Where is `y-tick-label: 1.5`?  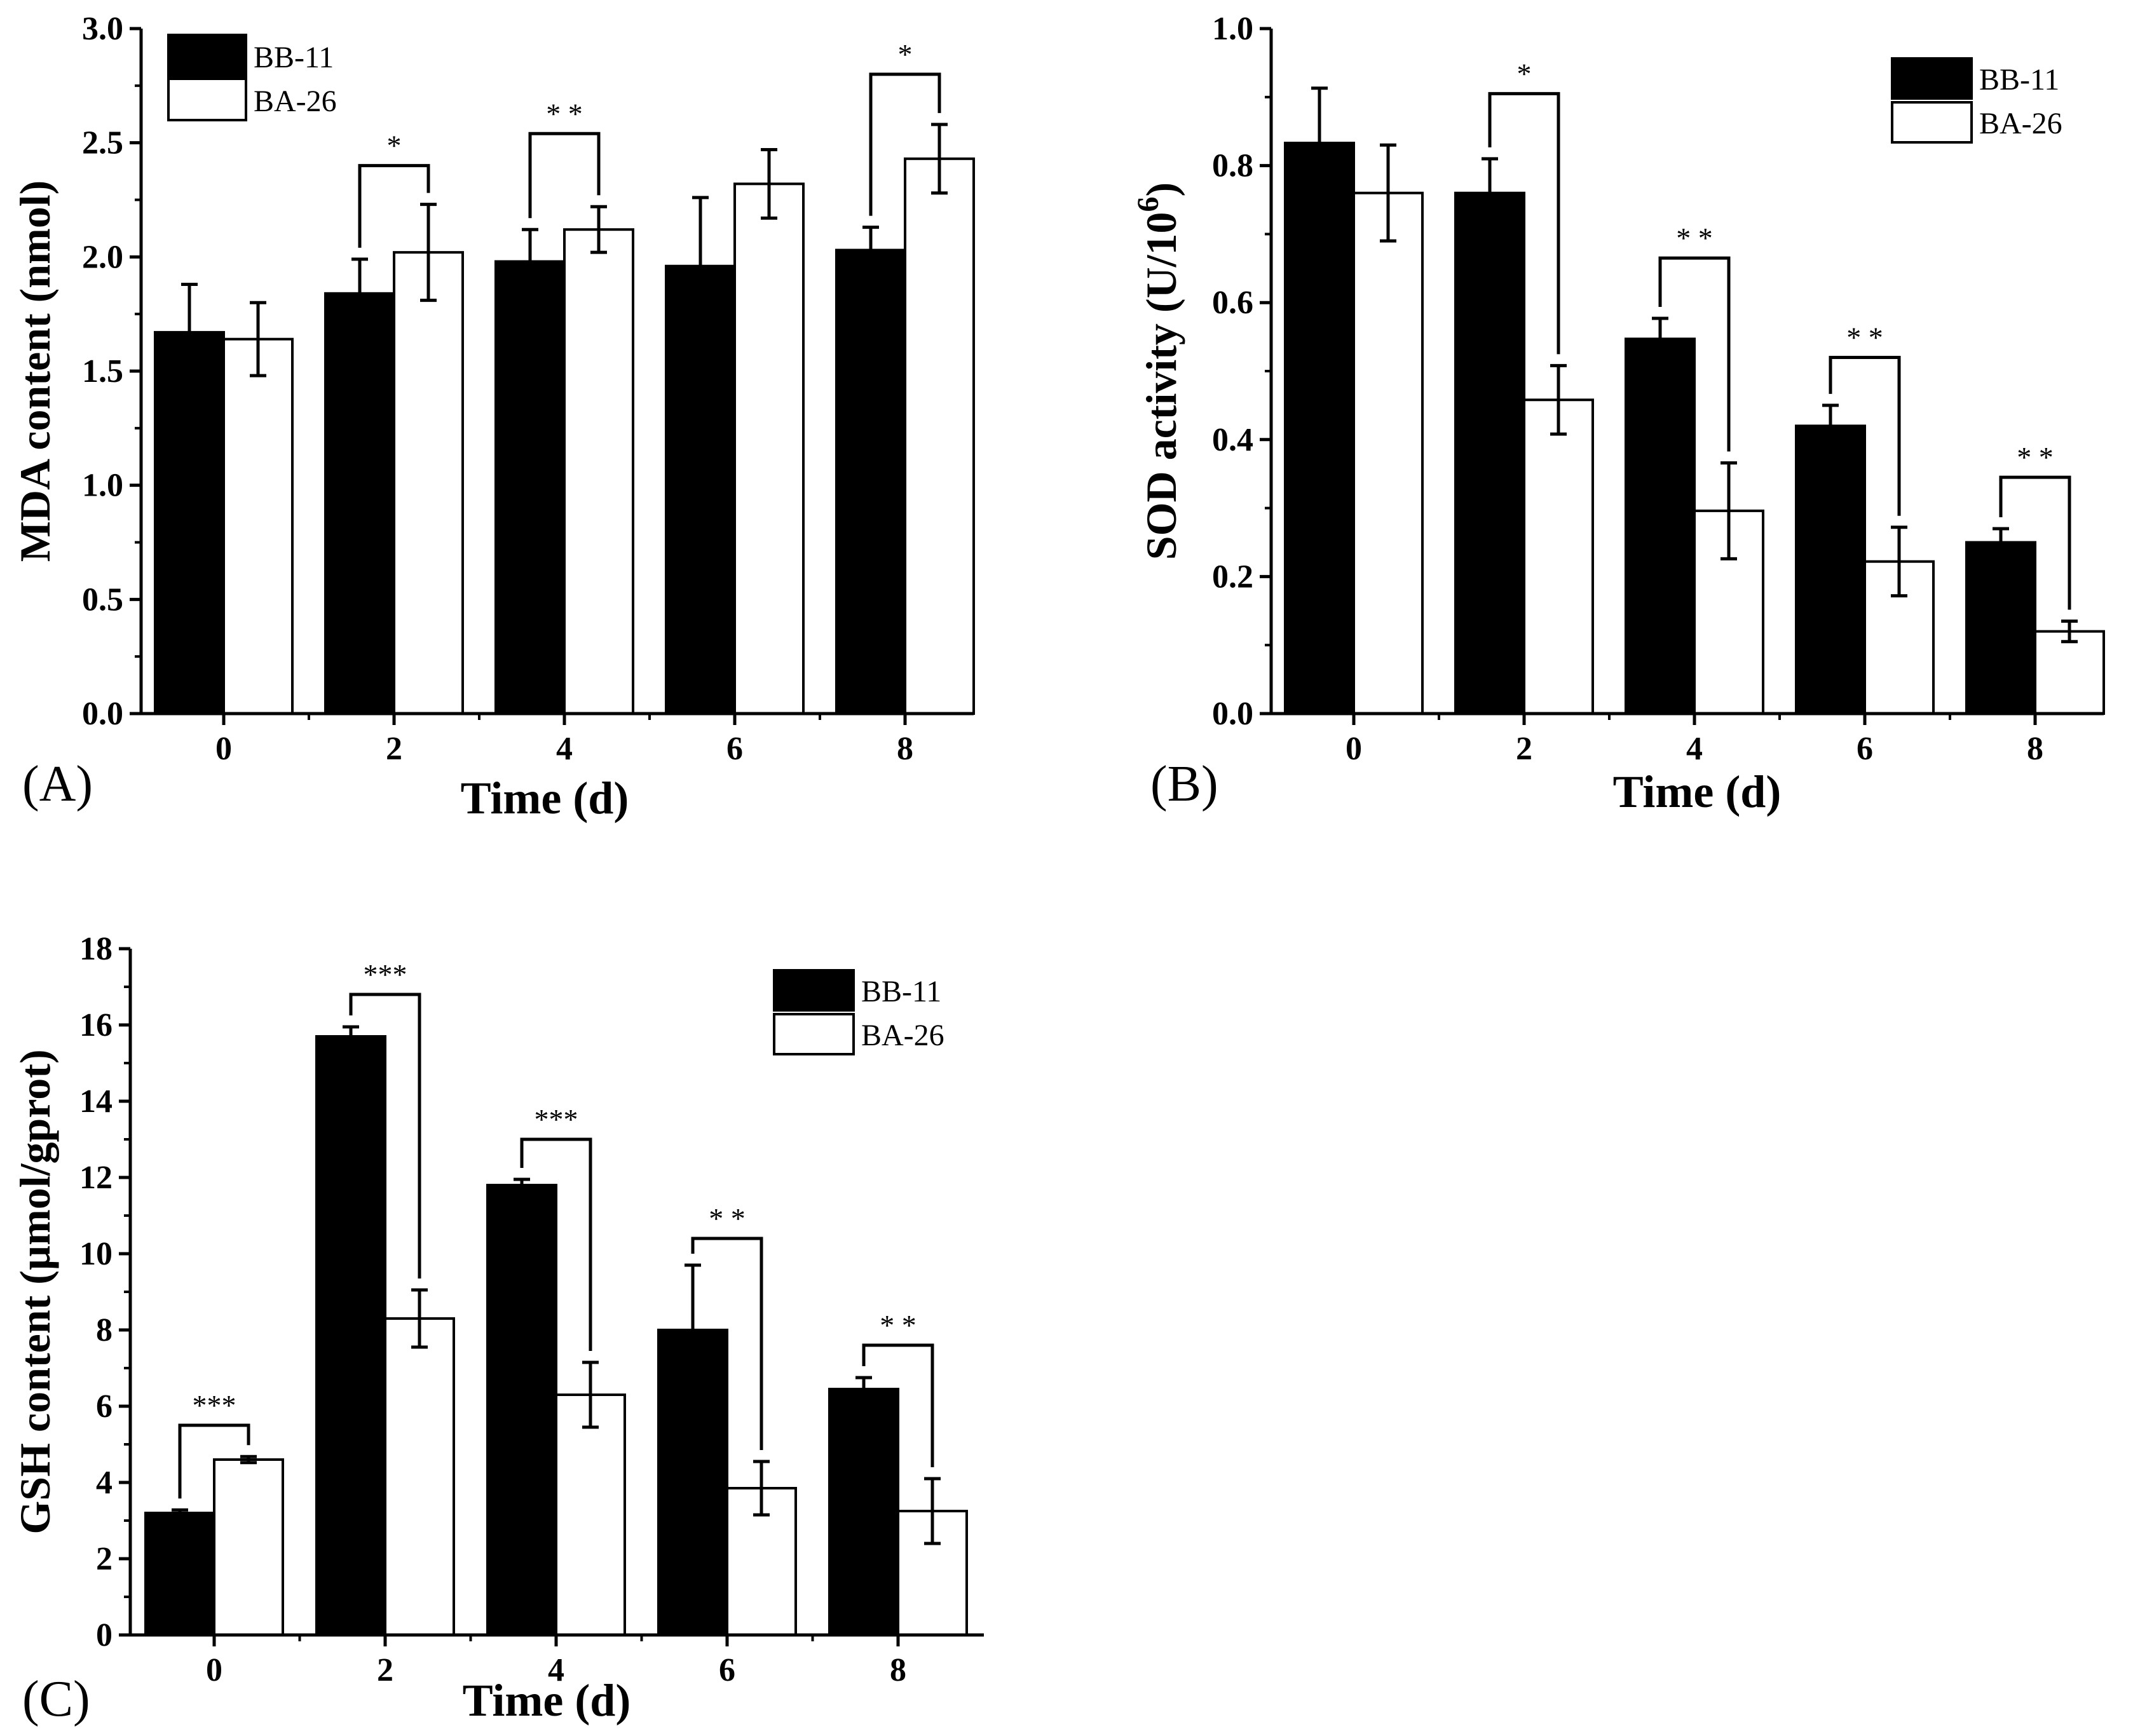
y-tick-label: 1.5 is located at coordinates (103, 371).